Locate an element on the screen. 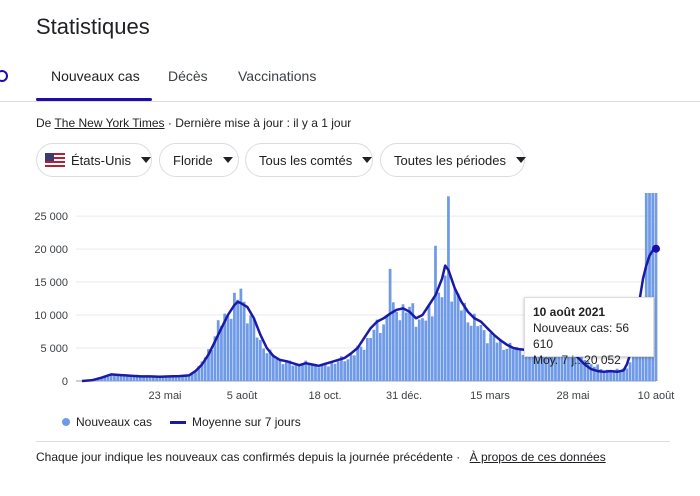 The width and height of the screenshot is (700, 496). page-title: Statistiques is located at coordinates (93, 26).